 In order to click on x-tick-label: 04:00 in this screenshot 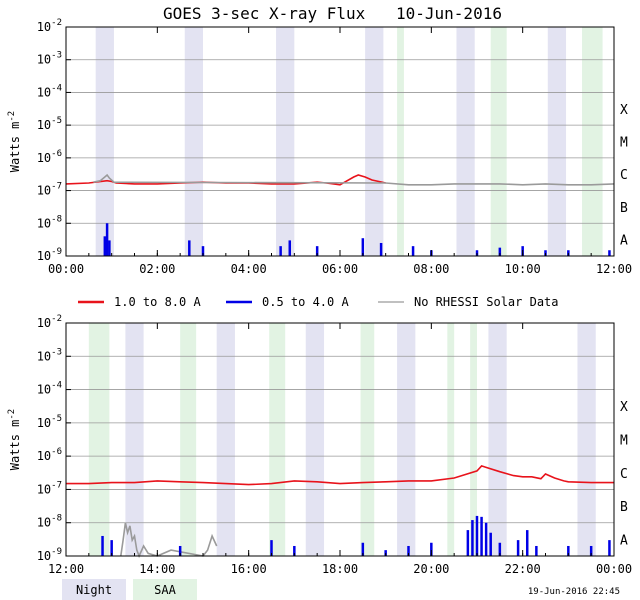, I will do `click(249, 269)`.